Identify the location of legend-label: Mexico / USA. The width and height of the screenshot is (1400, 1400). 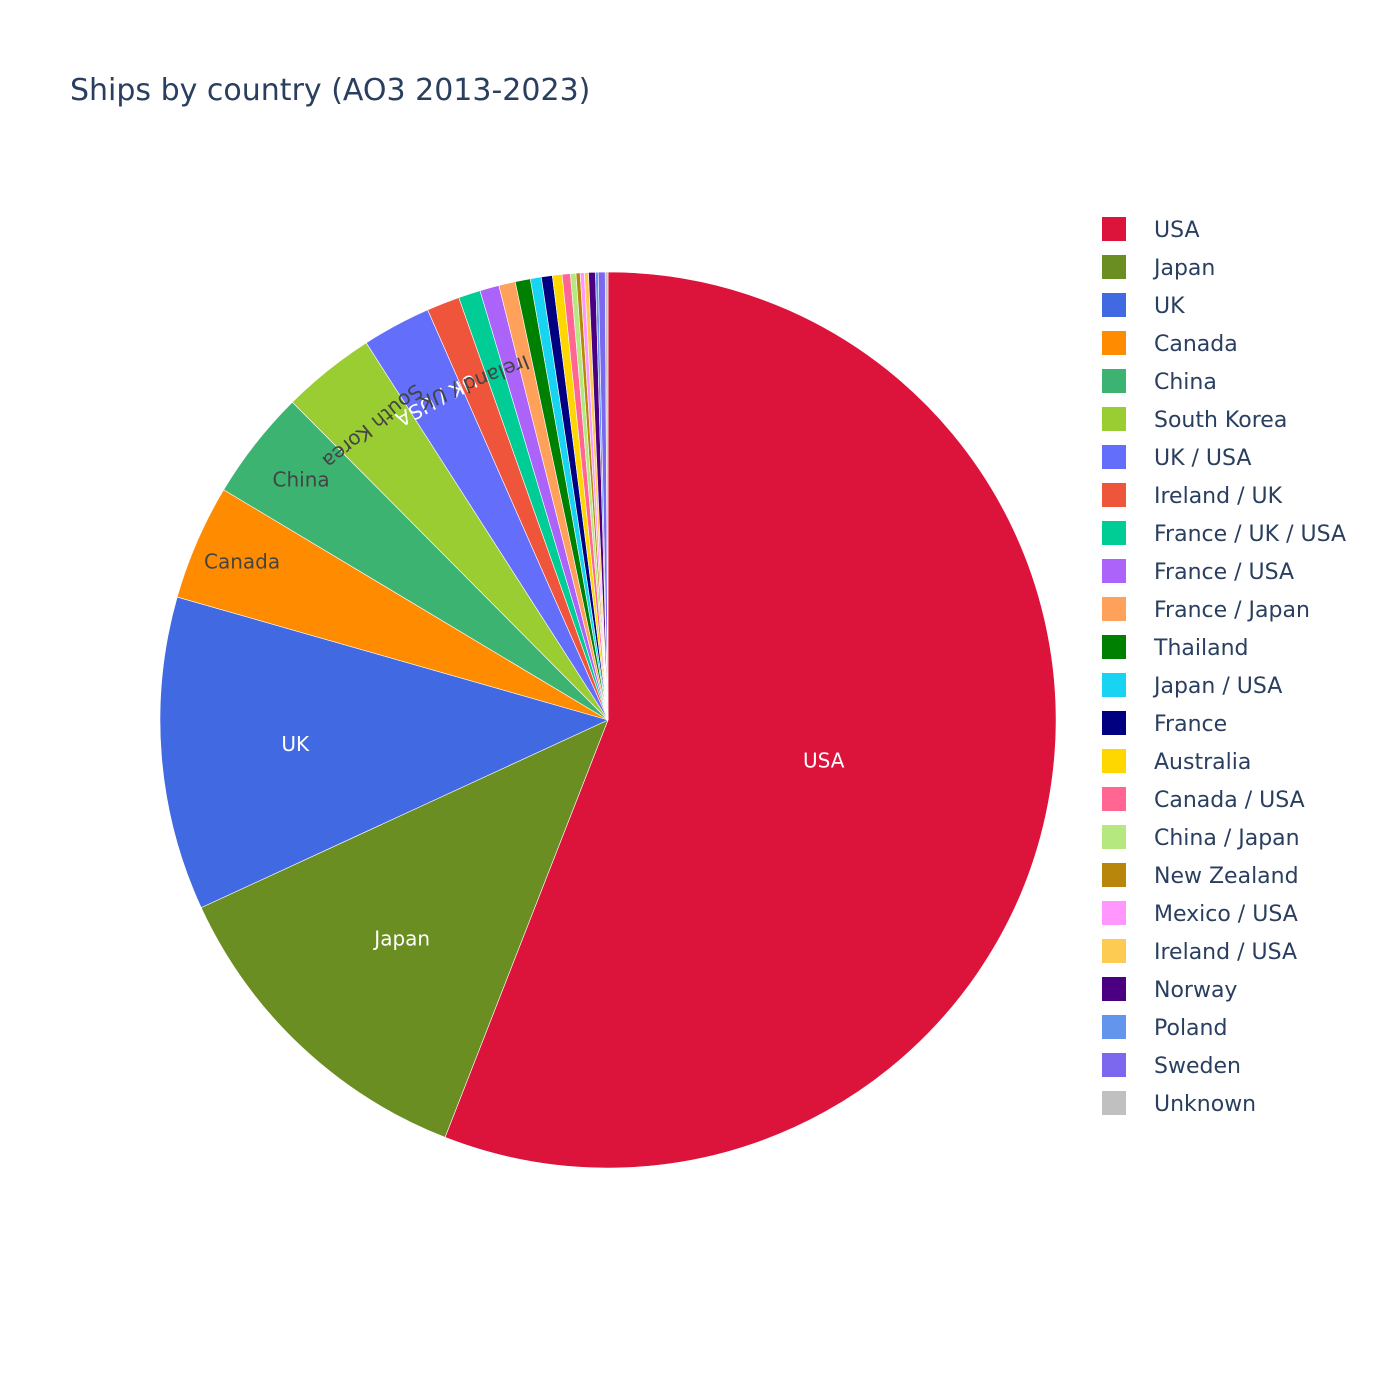
(1226, 914).